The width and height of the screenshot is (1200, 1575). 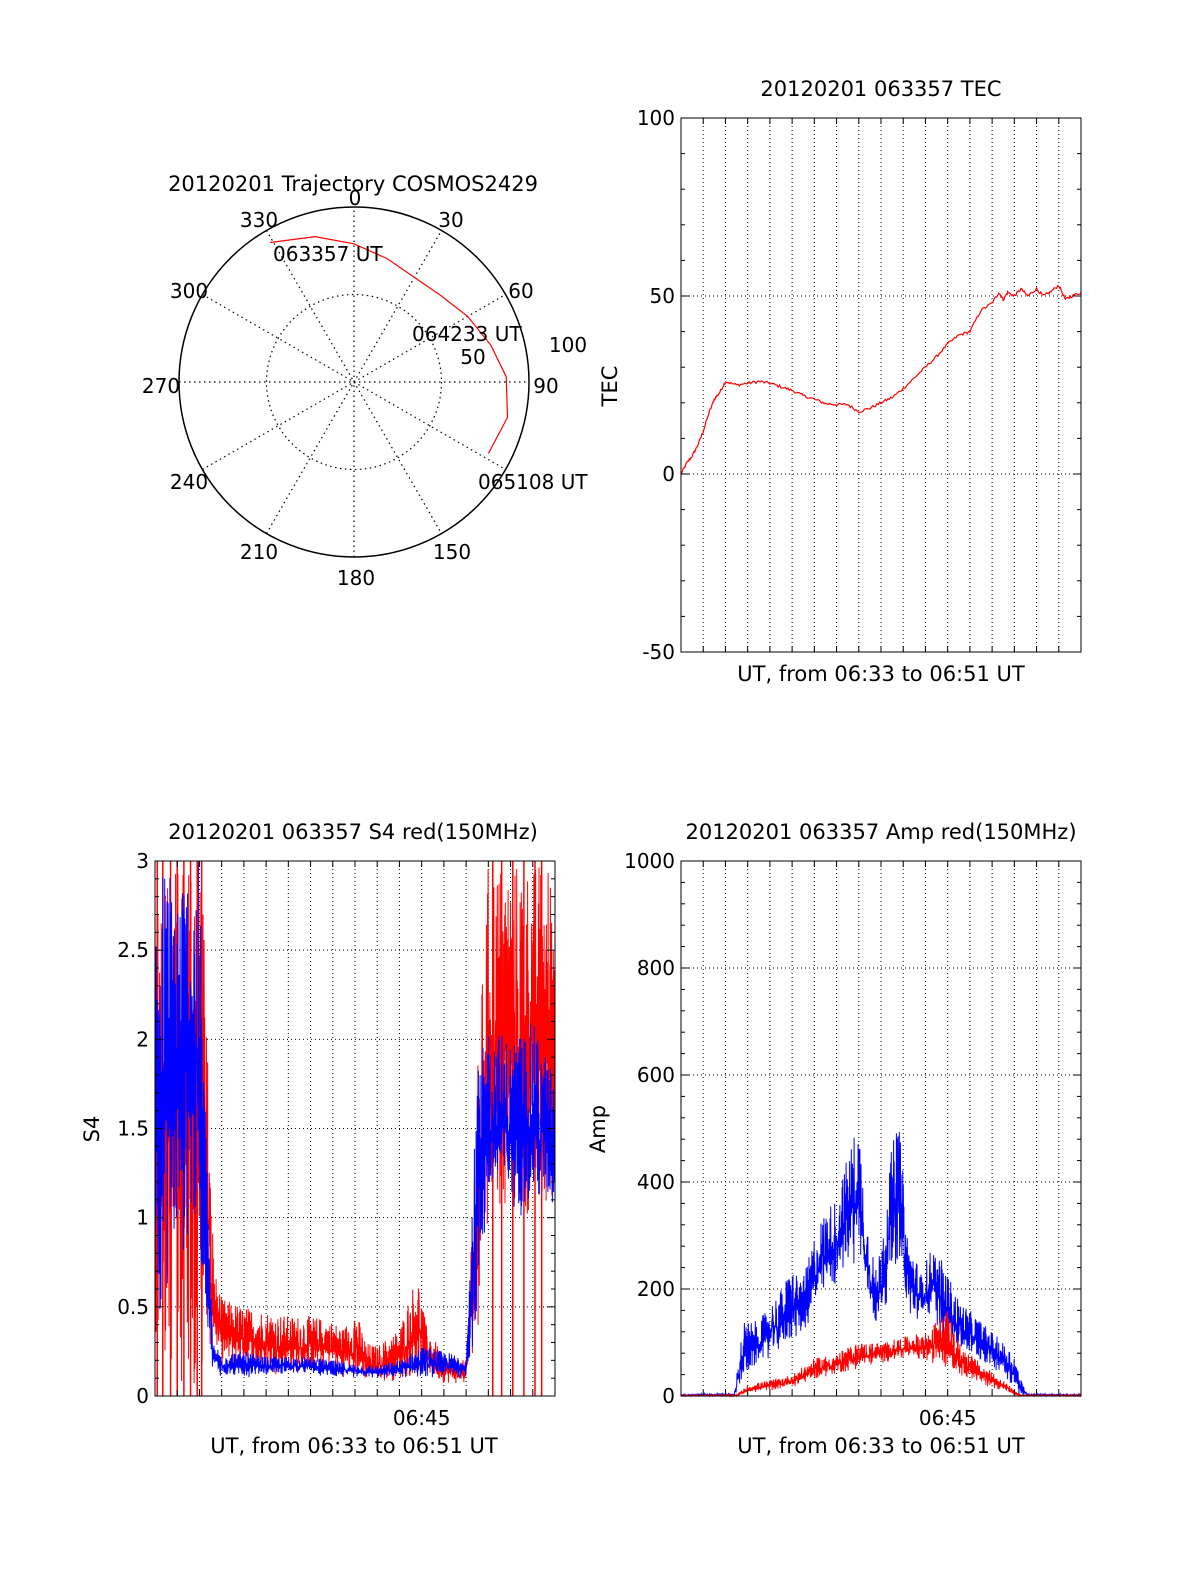 I want to click on amp-xtick-label: 06:45, so click(x=948, y=1418).